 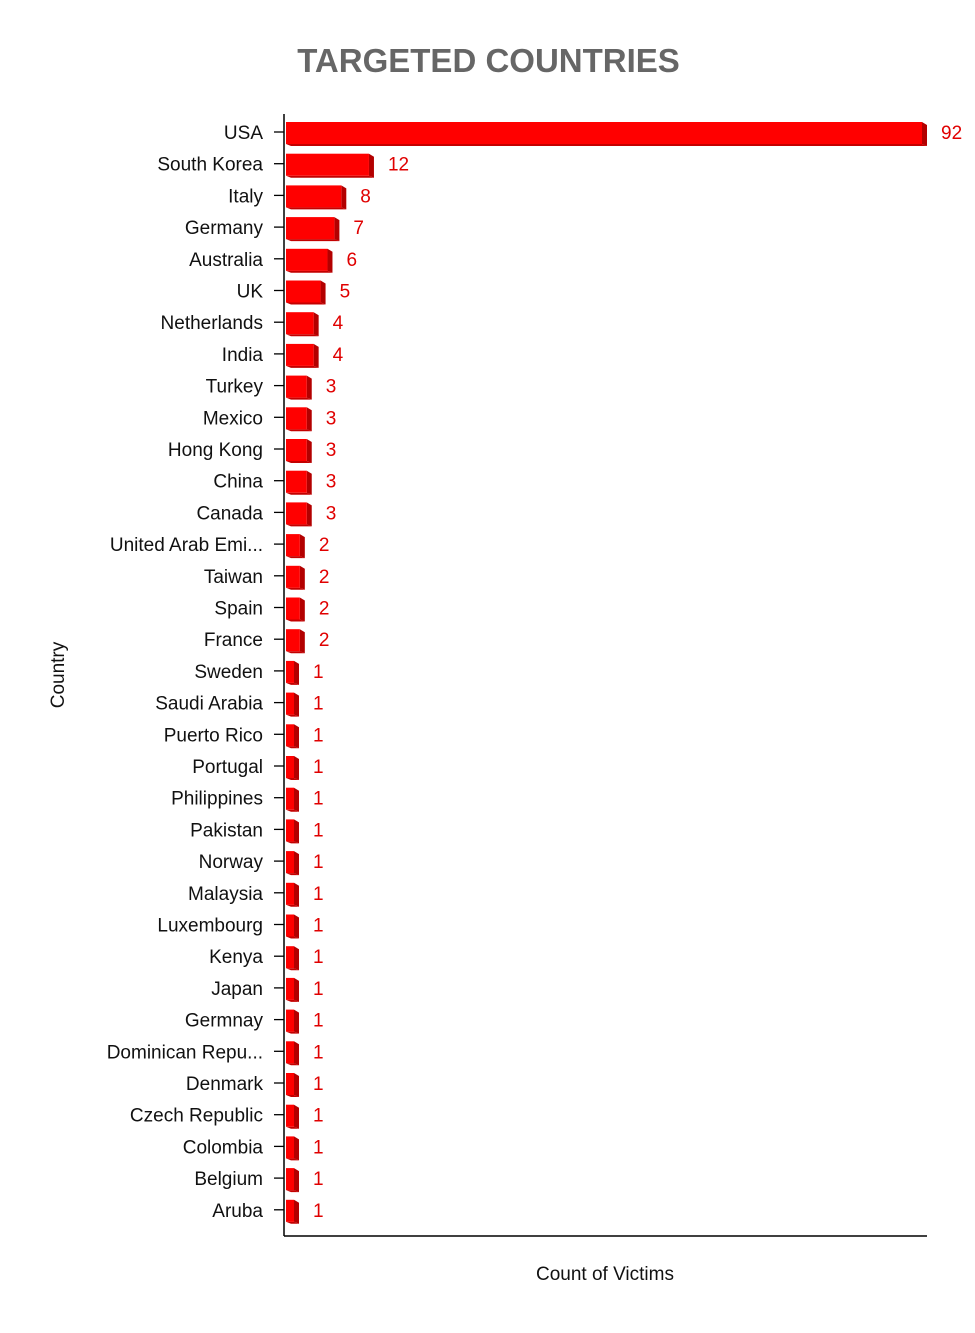 What do you see at coordinates (318, 894) in the screenshot?
I see `value-label-24: 1` at bounding box center [318, 894].